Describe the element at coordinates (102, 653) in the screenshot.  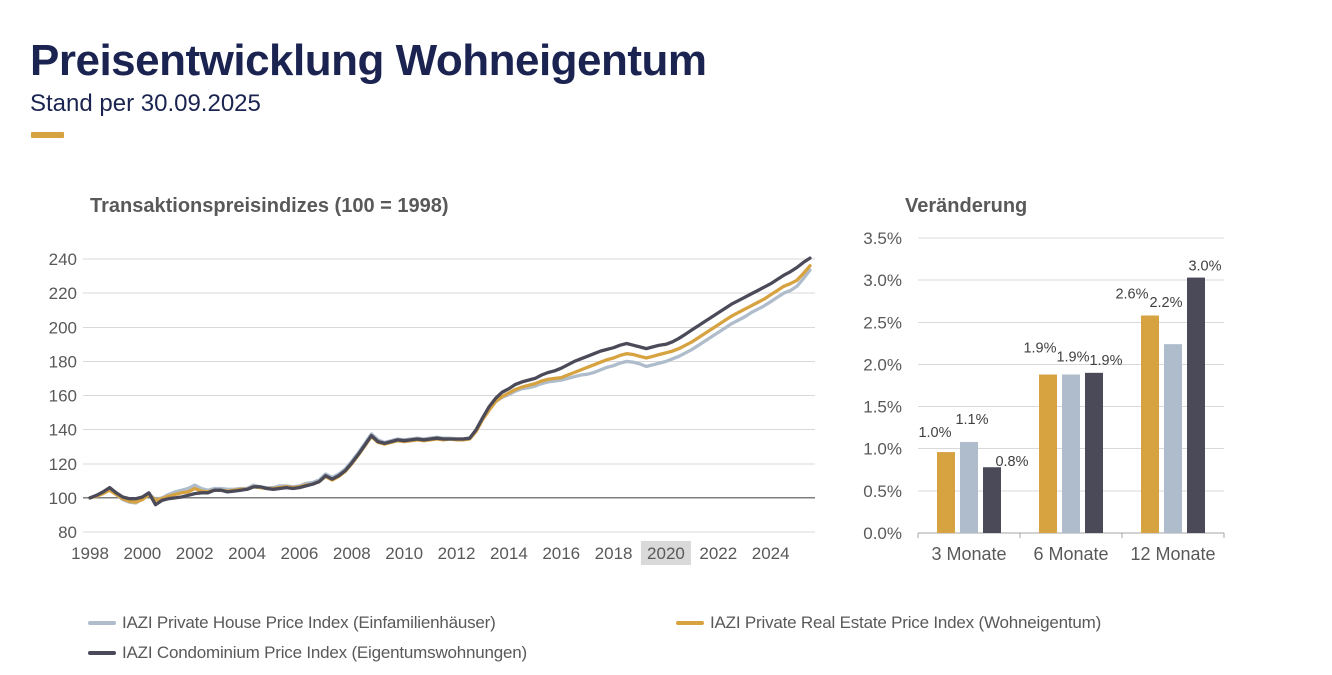
I see `legend-swatch-condo-line` at that location.